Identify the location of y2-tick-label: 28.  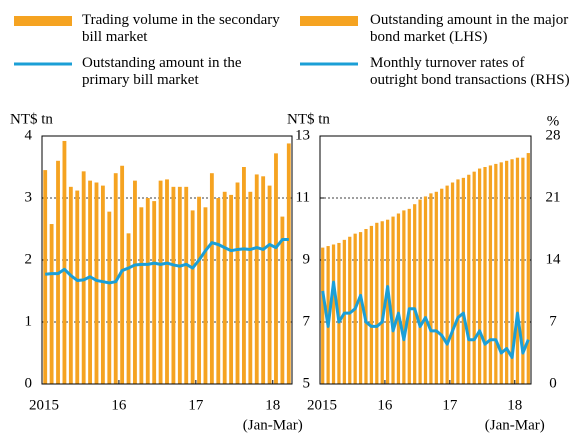
(553, 135).